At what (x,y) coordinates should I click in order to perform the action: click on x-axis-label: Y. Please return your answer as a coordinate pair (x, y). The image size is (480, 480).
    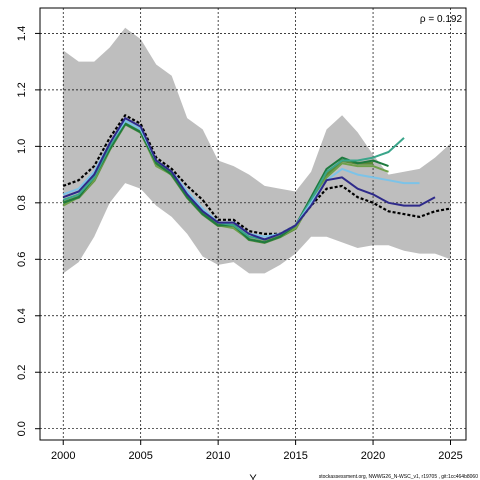
    Looking at the image, I should click on (253, 476).